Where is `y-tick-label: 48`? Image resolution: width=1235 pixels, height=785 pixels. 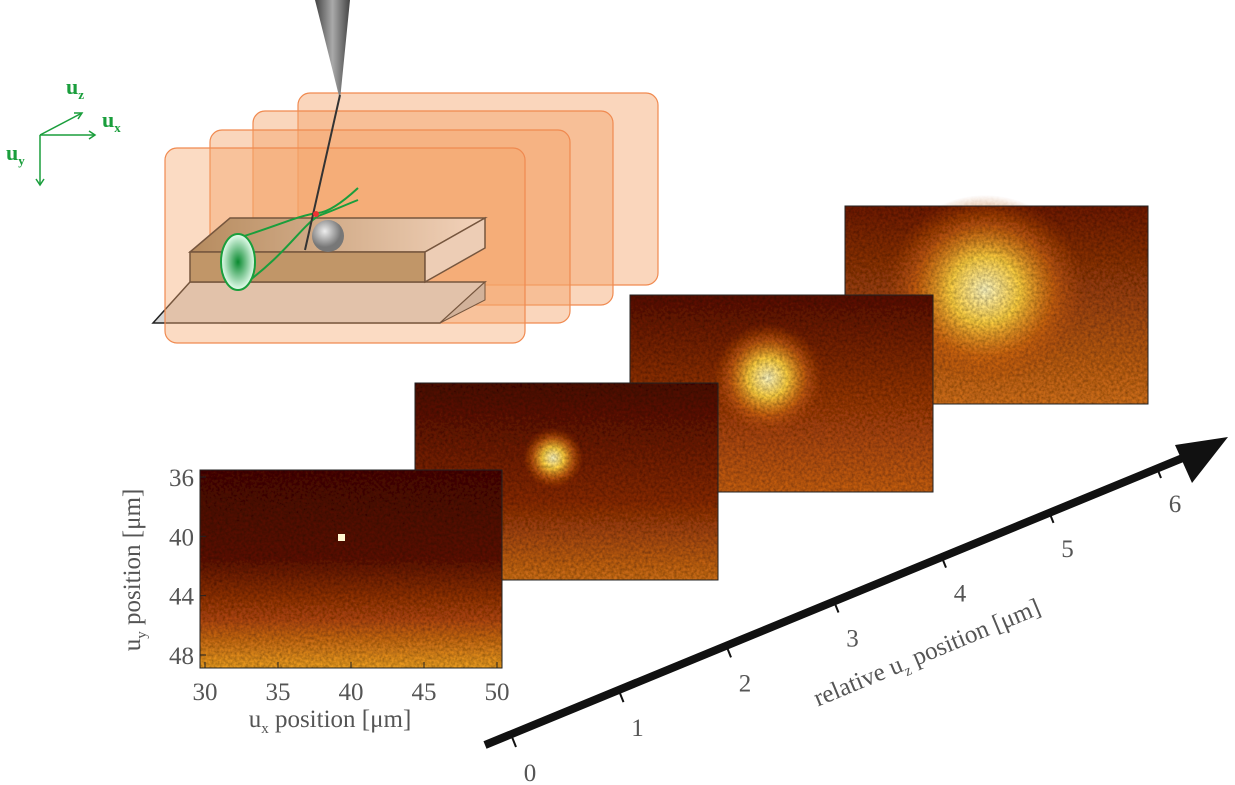 y-tick-label: 48 is located at coordinates (181, 656).